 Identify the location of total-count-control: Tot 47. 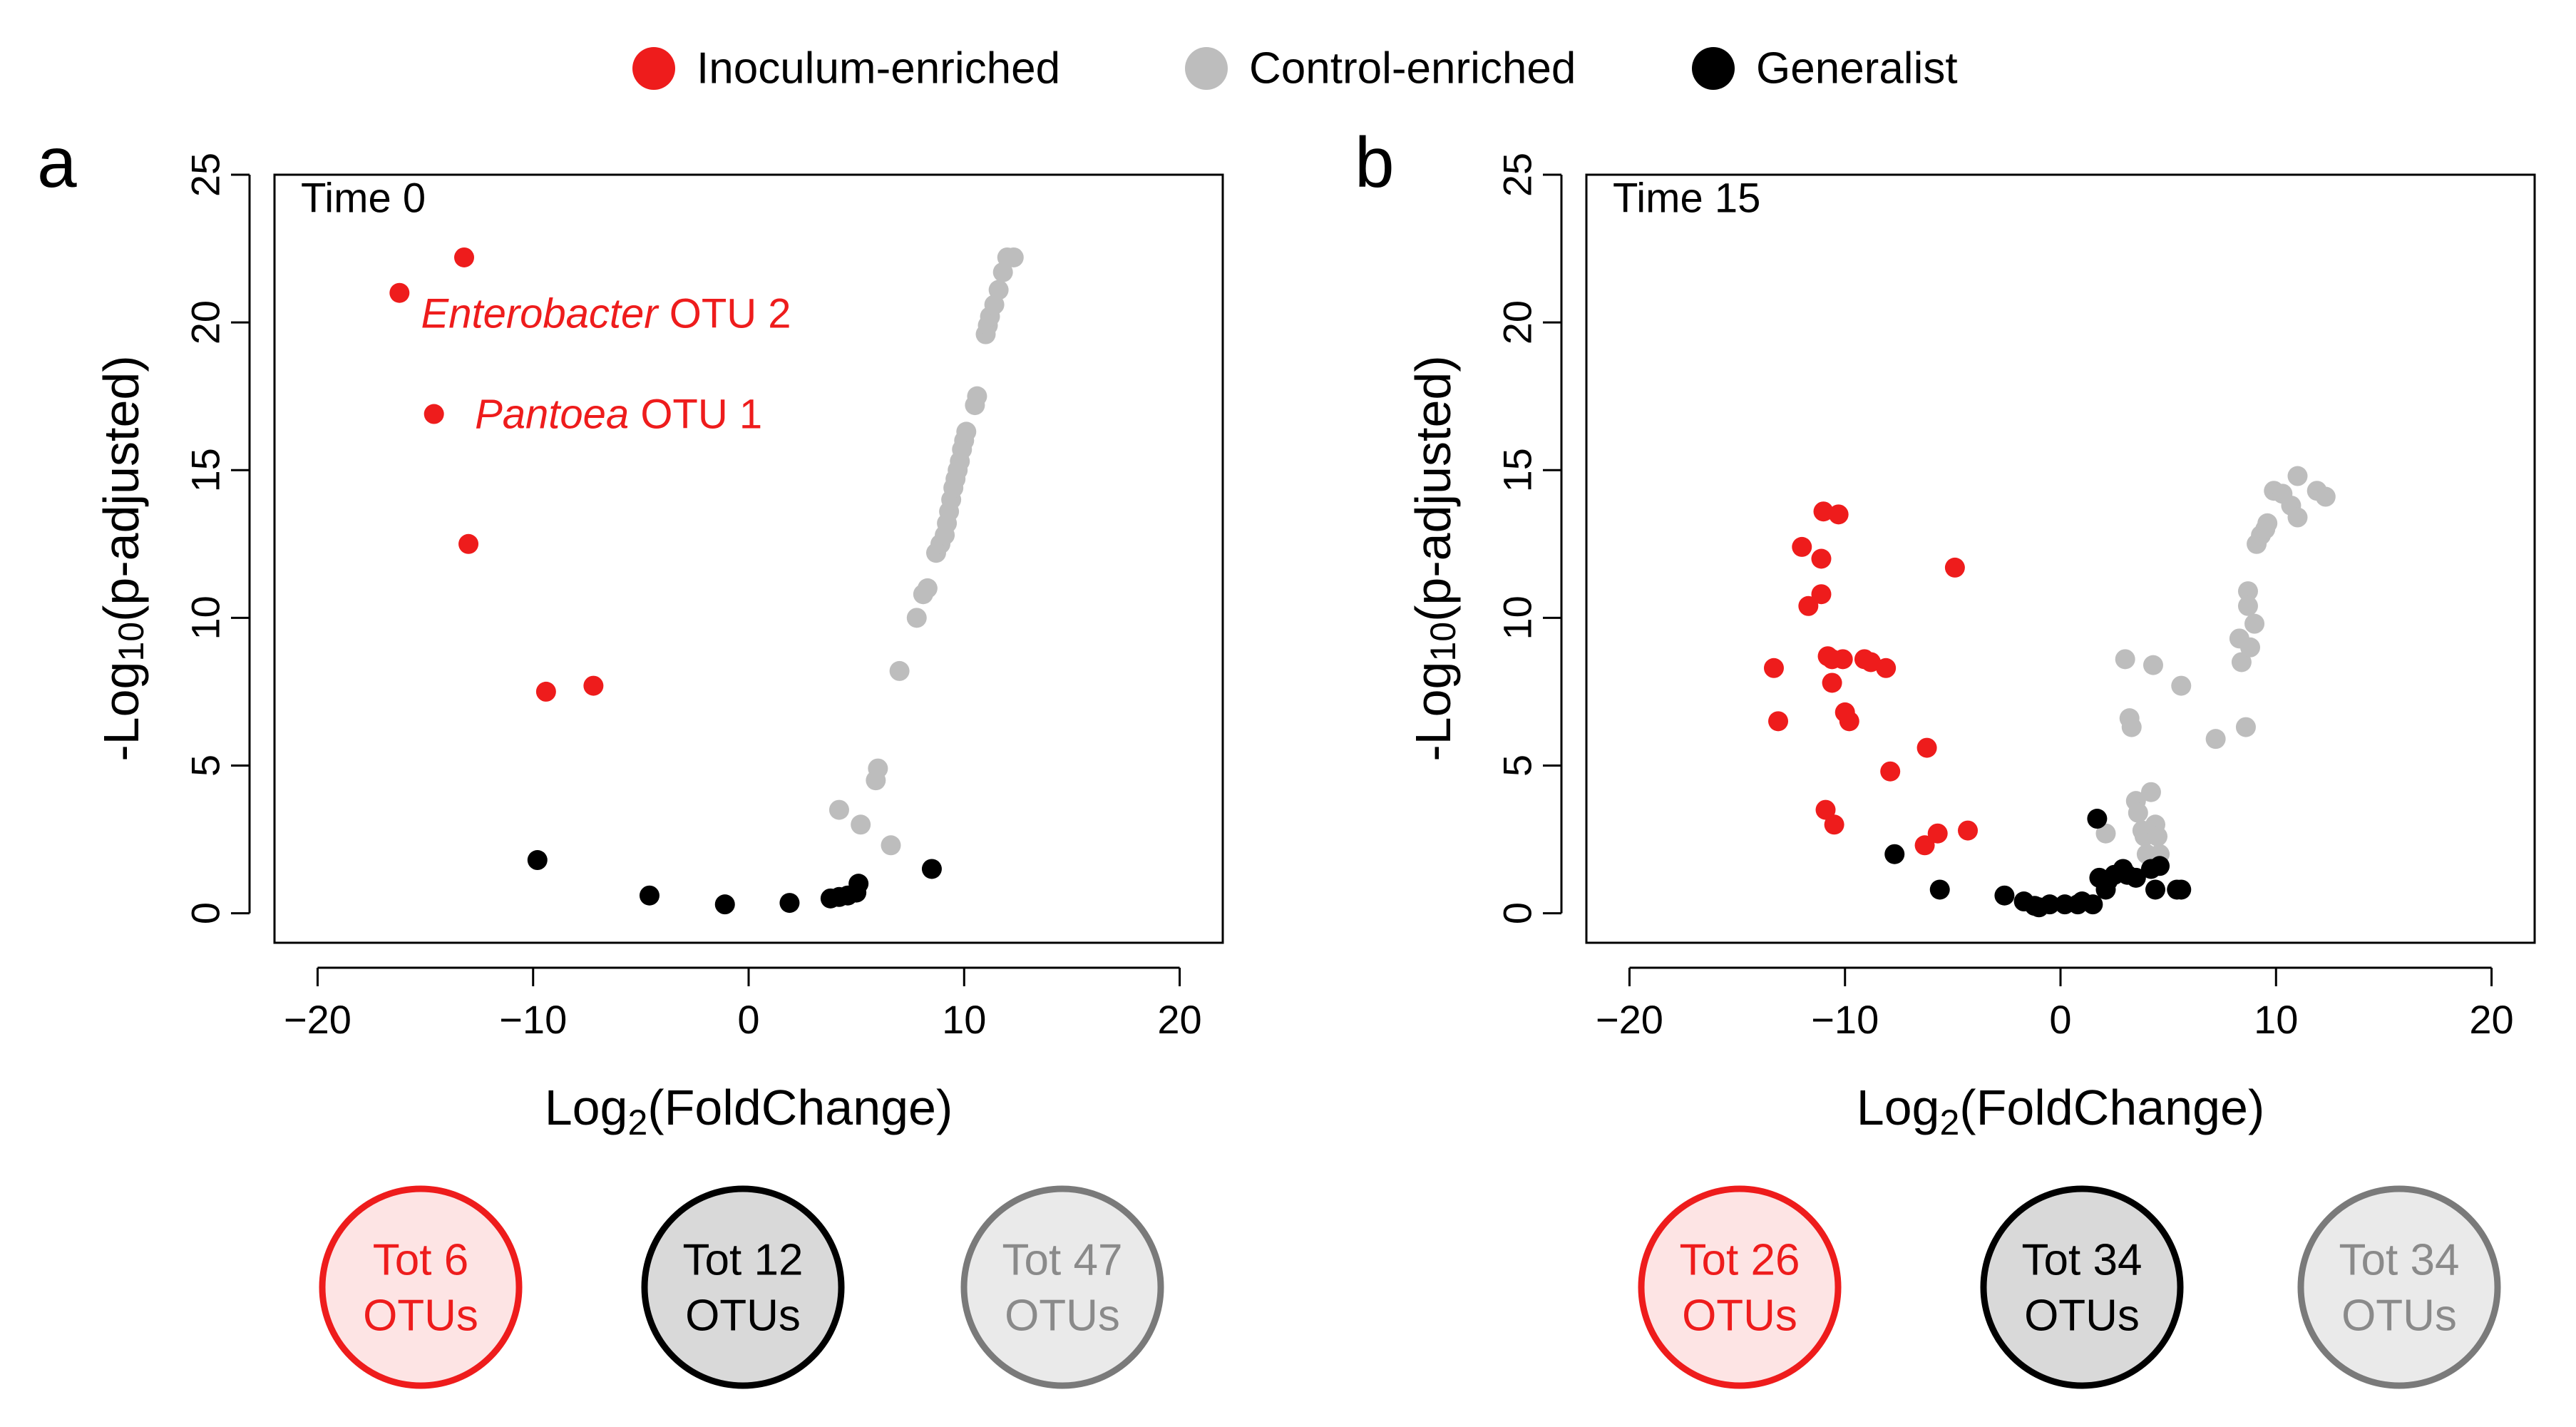
(1062, 1260).